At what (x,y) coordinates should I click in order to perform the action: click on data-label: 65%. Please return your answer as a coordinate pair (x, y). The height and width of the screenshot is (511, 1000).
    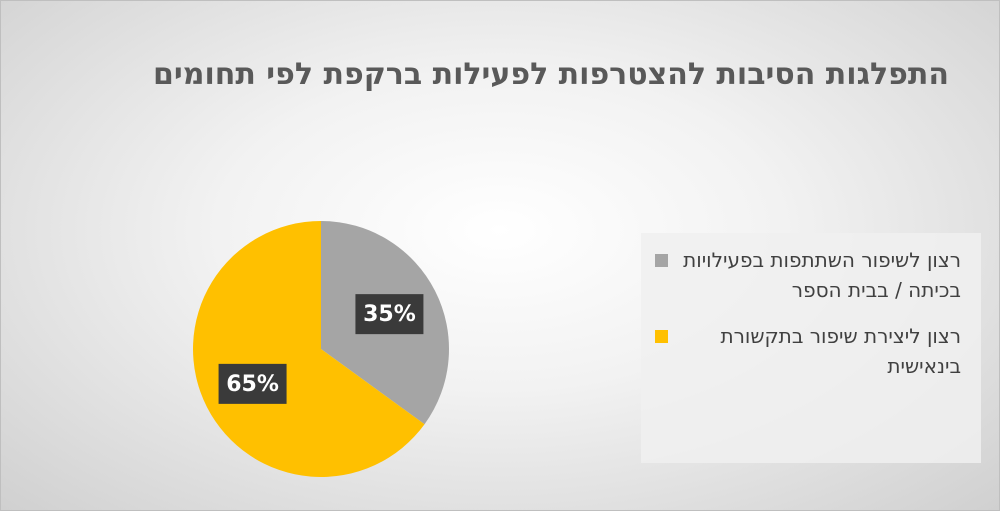
    Looking at the image, I should click on (252, 384).